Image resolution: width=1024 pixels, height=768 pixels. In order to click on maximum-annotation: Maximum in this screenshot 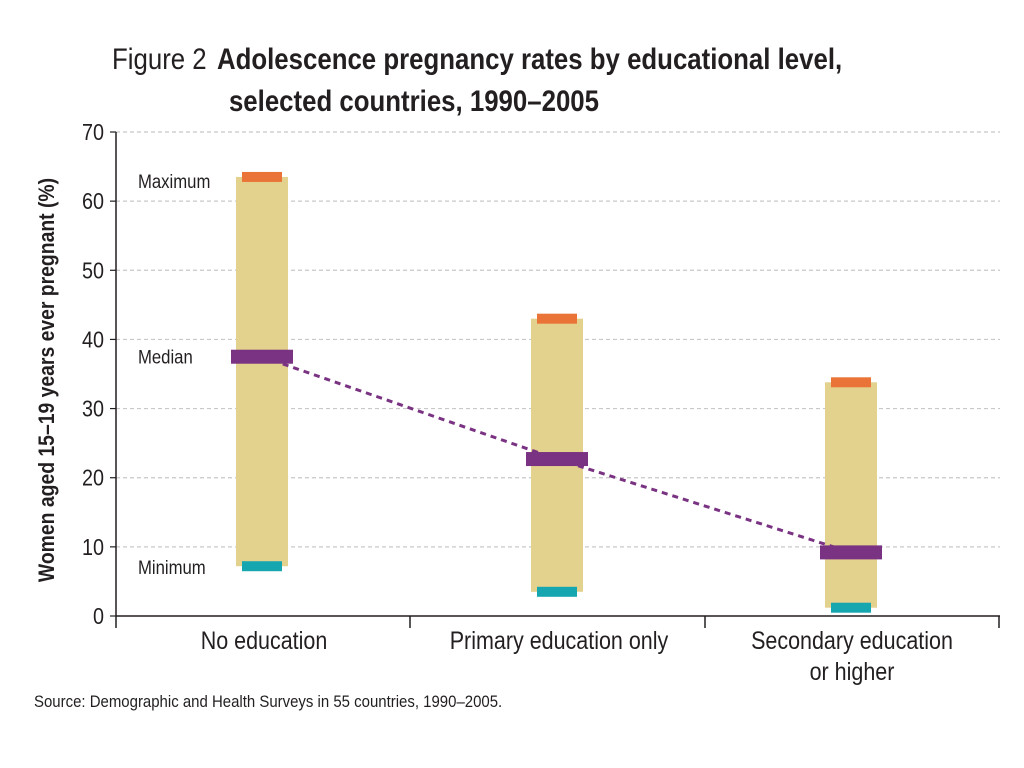, I will do `click(174, 181)`.